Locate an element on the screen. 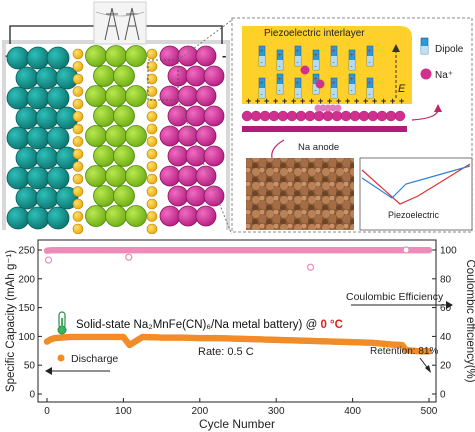  x-tick-label: 500 is located at coordinates (429, 411).